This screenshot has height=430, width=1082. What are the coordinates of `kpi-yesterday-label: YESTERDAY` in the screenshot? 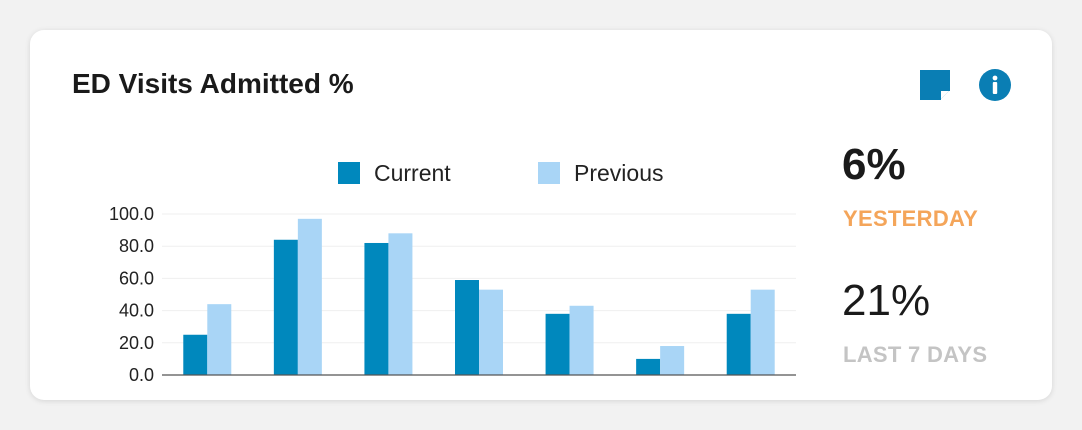 It's located at (911, 218).